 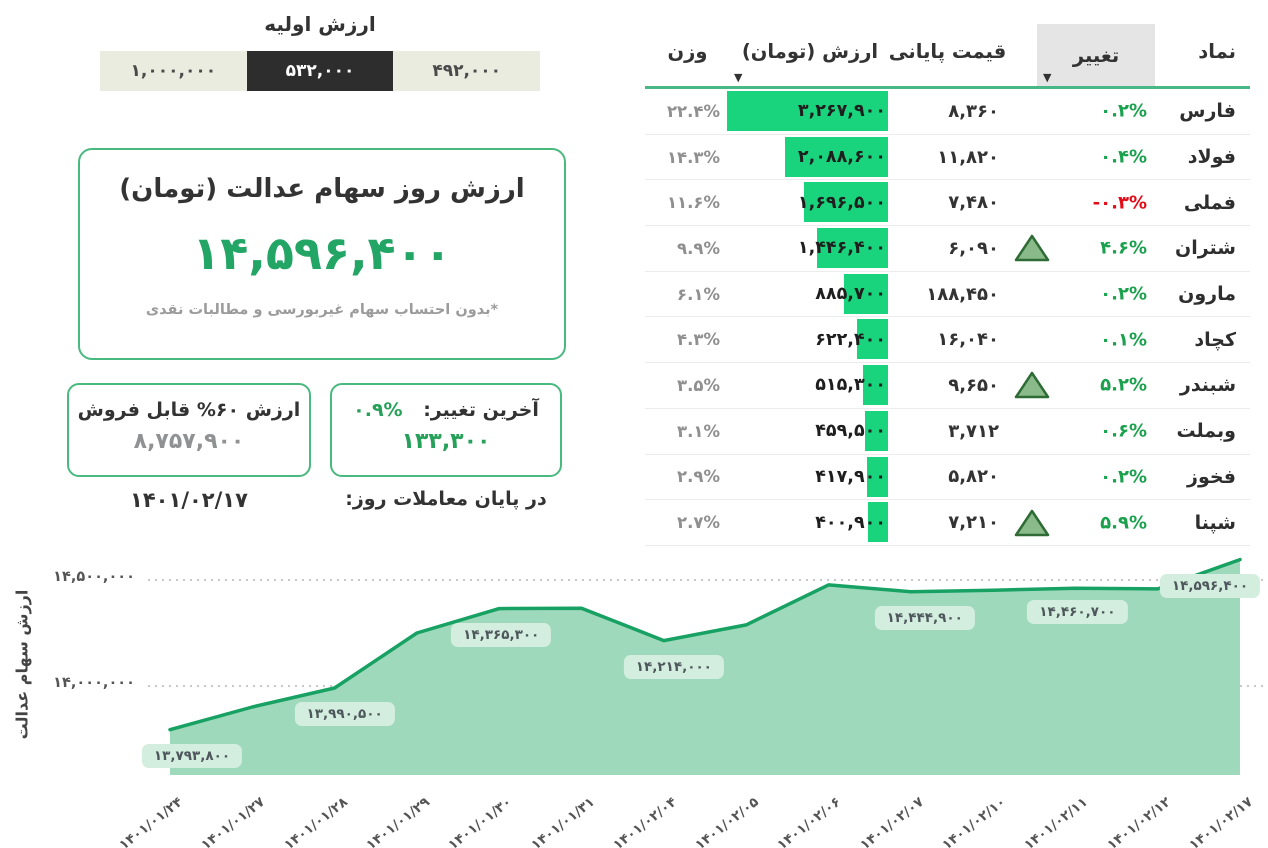 I want to click on stock-change-percent: ۵.۲%, so click(x=1123, y=385).